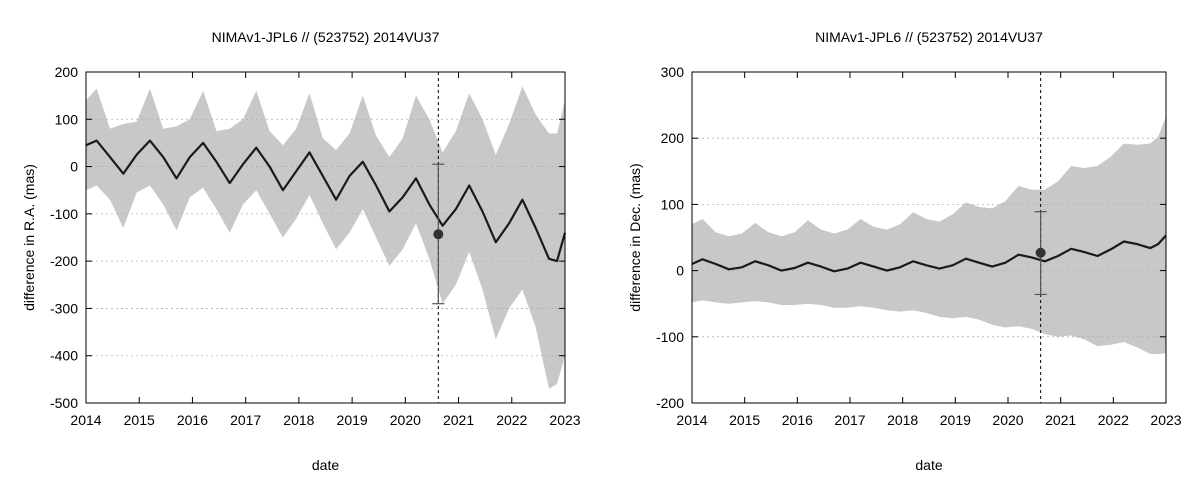  Describe the element at coordinates (458, 420) in the screenshot. I see `ra-x-tick-label: 2021` at that location.